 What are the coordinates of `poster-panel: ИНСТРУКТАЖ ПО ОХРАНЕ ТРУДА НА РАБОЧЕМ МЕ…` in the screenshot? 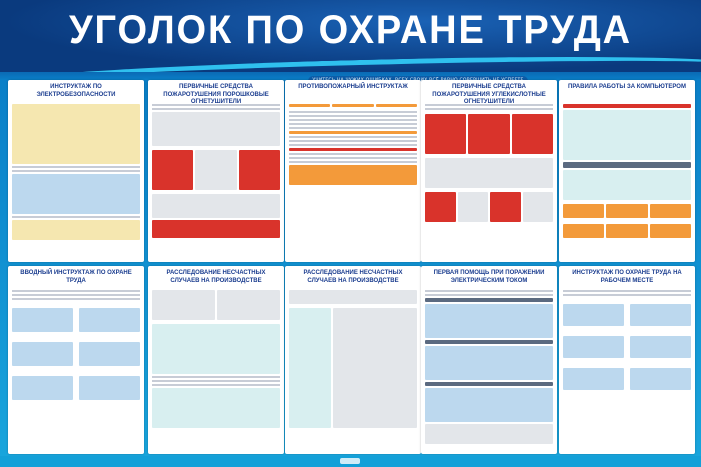 It's located at (627, 360).